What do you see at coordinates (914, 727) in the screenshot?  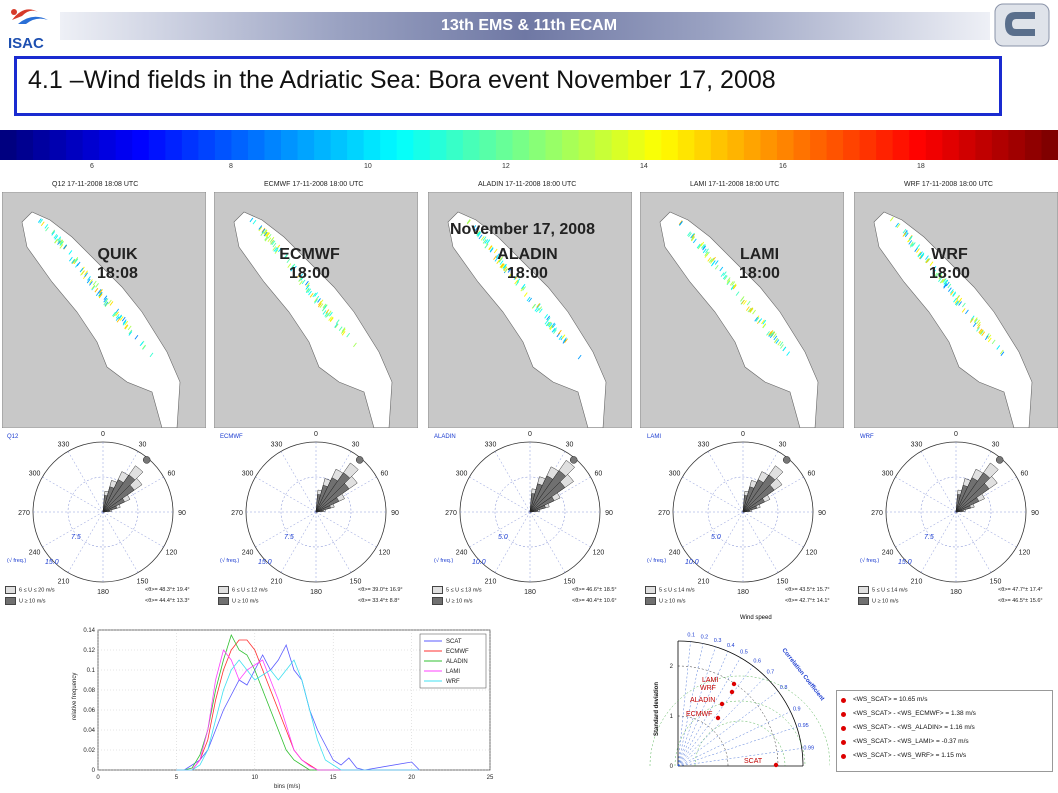 I see `taylor-legend-entry: <WS_SCAT> - <WS_ALADIN> = 1.16 m/s` at bounding box center [914, 727].